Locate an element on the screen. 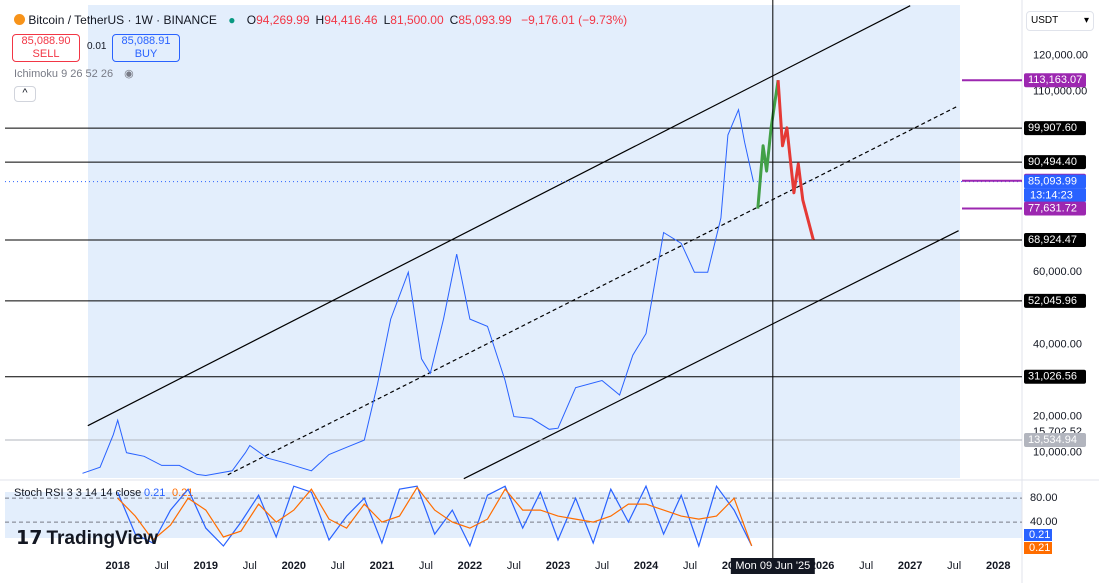 The height and width of the screenshot is (583, 1099). x-tick-label: 2022 is located at coordinates (470, 566).